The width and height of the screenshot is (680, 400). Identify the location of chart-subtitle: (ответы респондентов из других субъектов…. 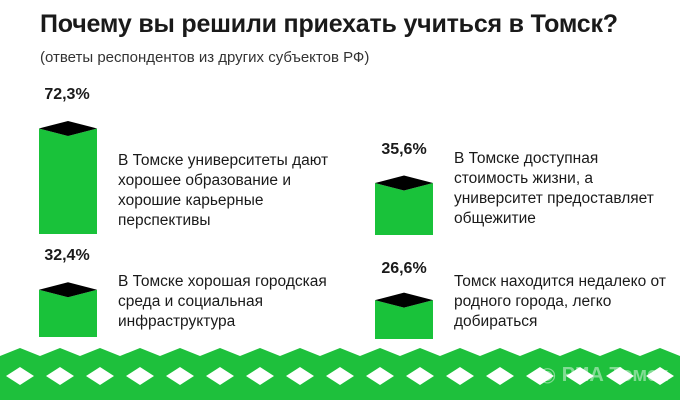
(205, 57).